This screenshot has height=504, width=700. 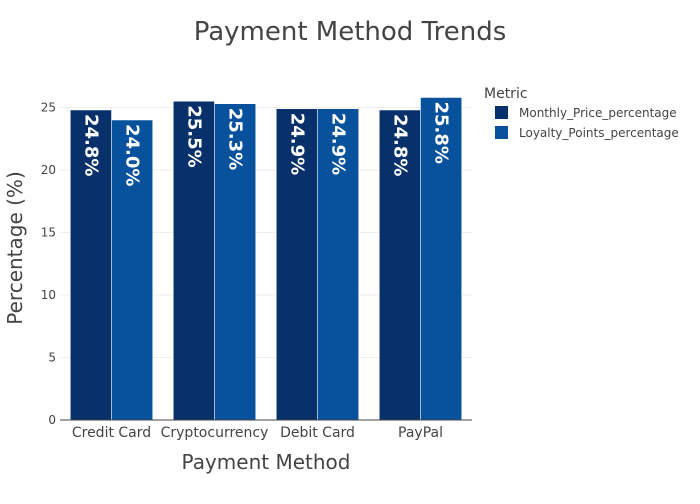 I want to click on legend-item: Loyalty_Points_percentage, so click(x=587, y=133).